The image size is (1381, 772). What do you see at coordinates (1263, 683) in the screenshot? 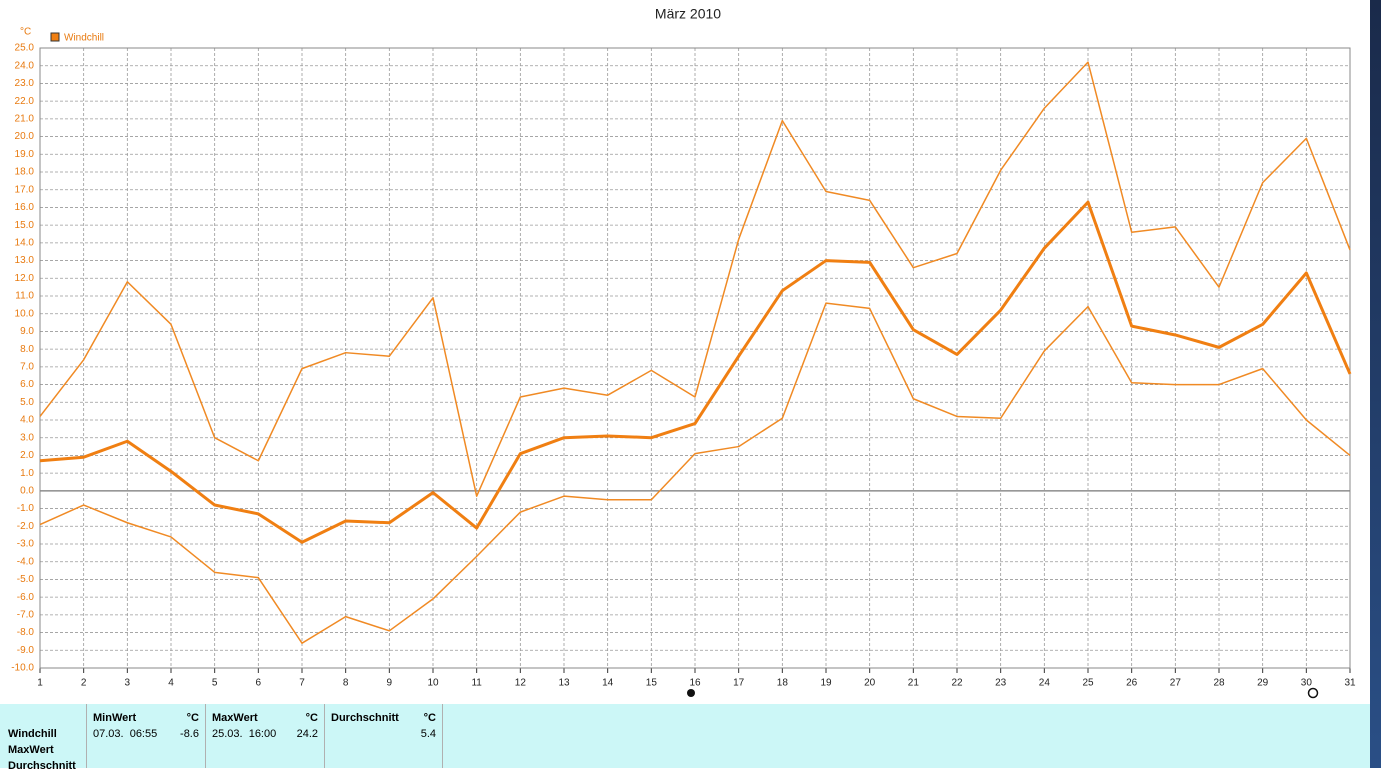
I see `x-tick-label: 29` at bounding box center [1263, 683].